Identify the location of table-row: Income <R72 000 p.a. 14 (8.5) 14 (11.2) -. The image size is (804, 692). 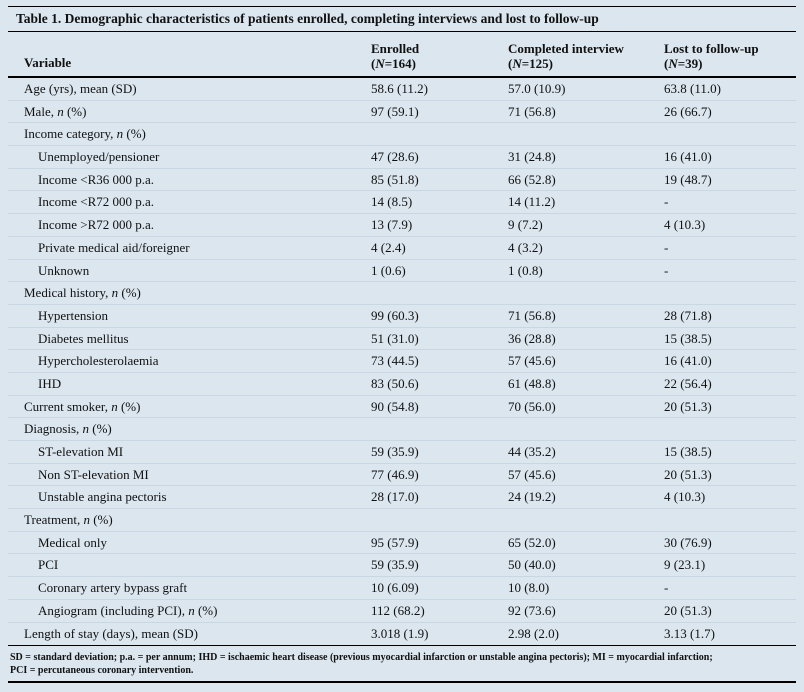
(402, 203).